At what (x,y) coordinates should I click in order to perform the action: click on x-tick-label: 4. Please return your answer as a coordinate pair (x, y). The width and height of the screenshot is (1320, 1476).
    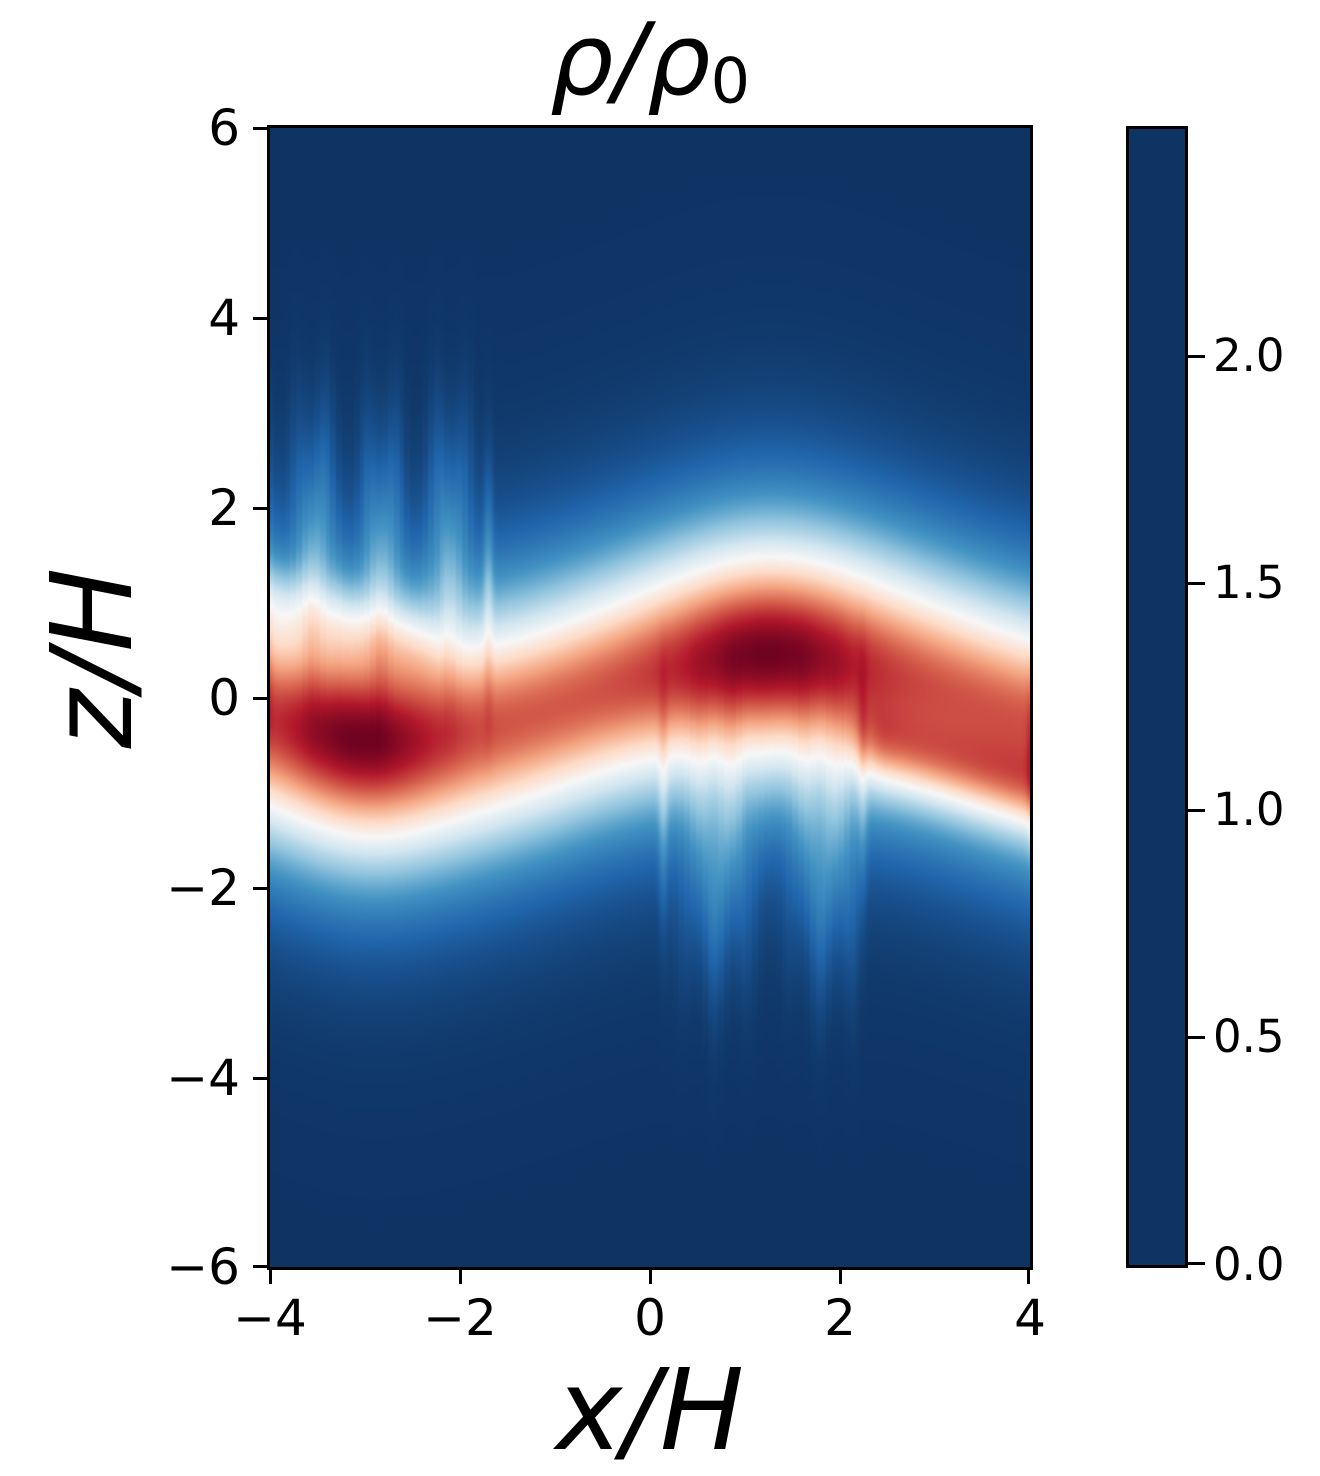
    Looking at the image, I should click on (1030, 1318).